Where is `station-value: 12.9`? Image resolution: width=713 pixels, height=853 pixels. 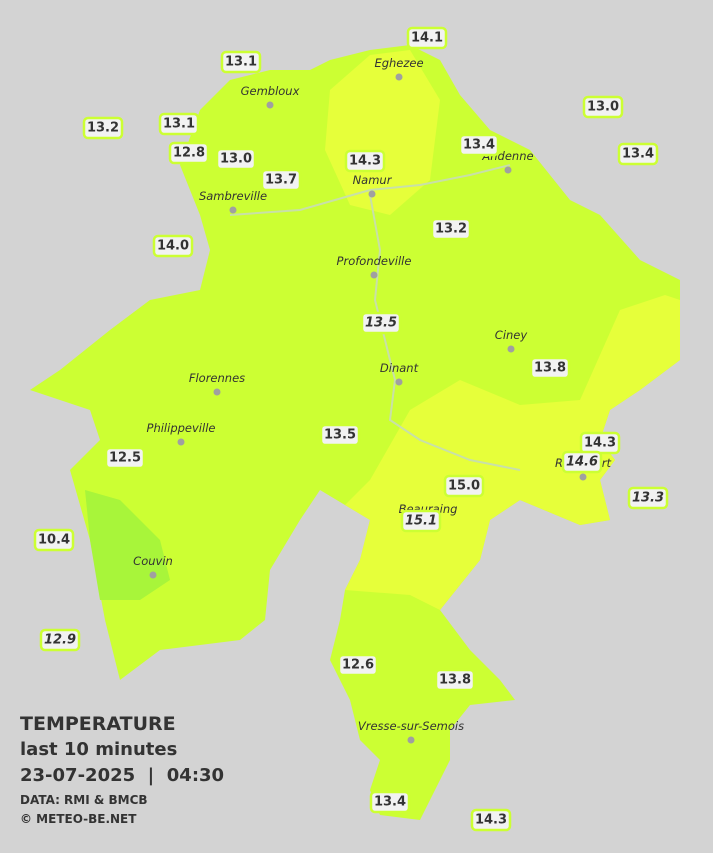 station-value: 12.9 is located at coordinates (60, 640).